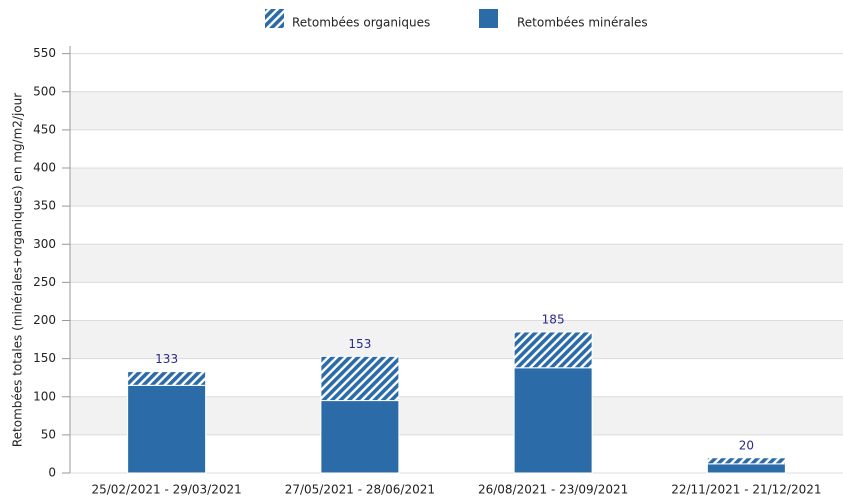  What do you see at coordinates (166, 359) in the screenshot?
I see `data-label: 133` at bounding box center [166, 359].